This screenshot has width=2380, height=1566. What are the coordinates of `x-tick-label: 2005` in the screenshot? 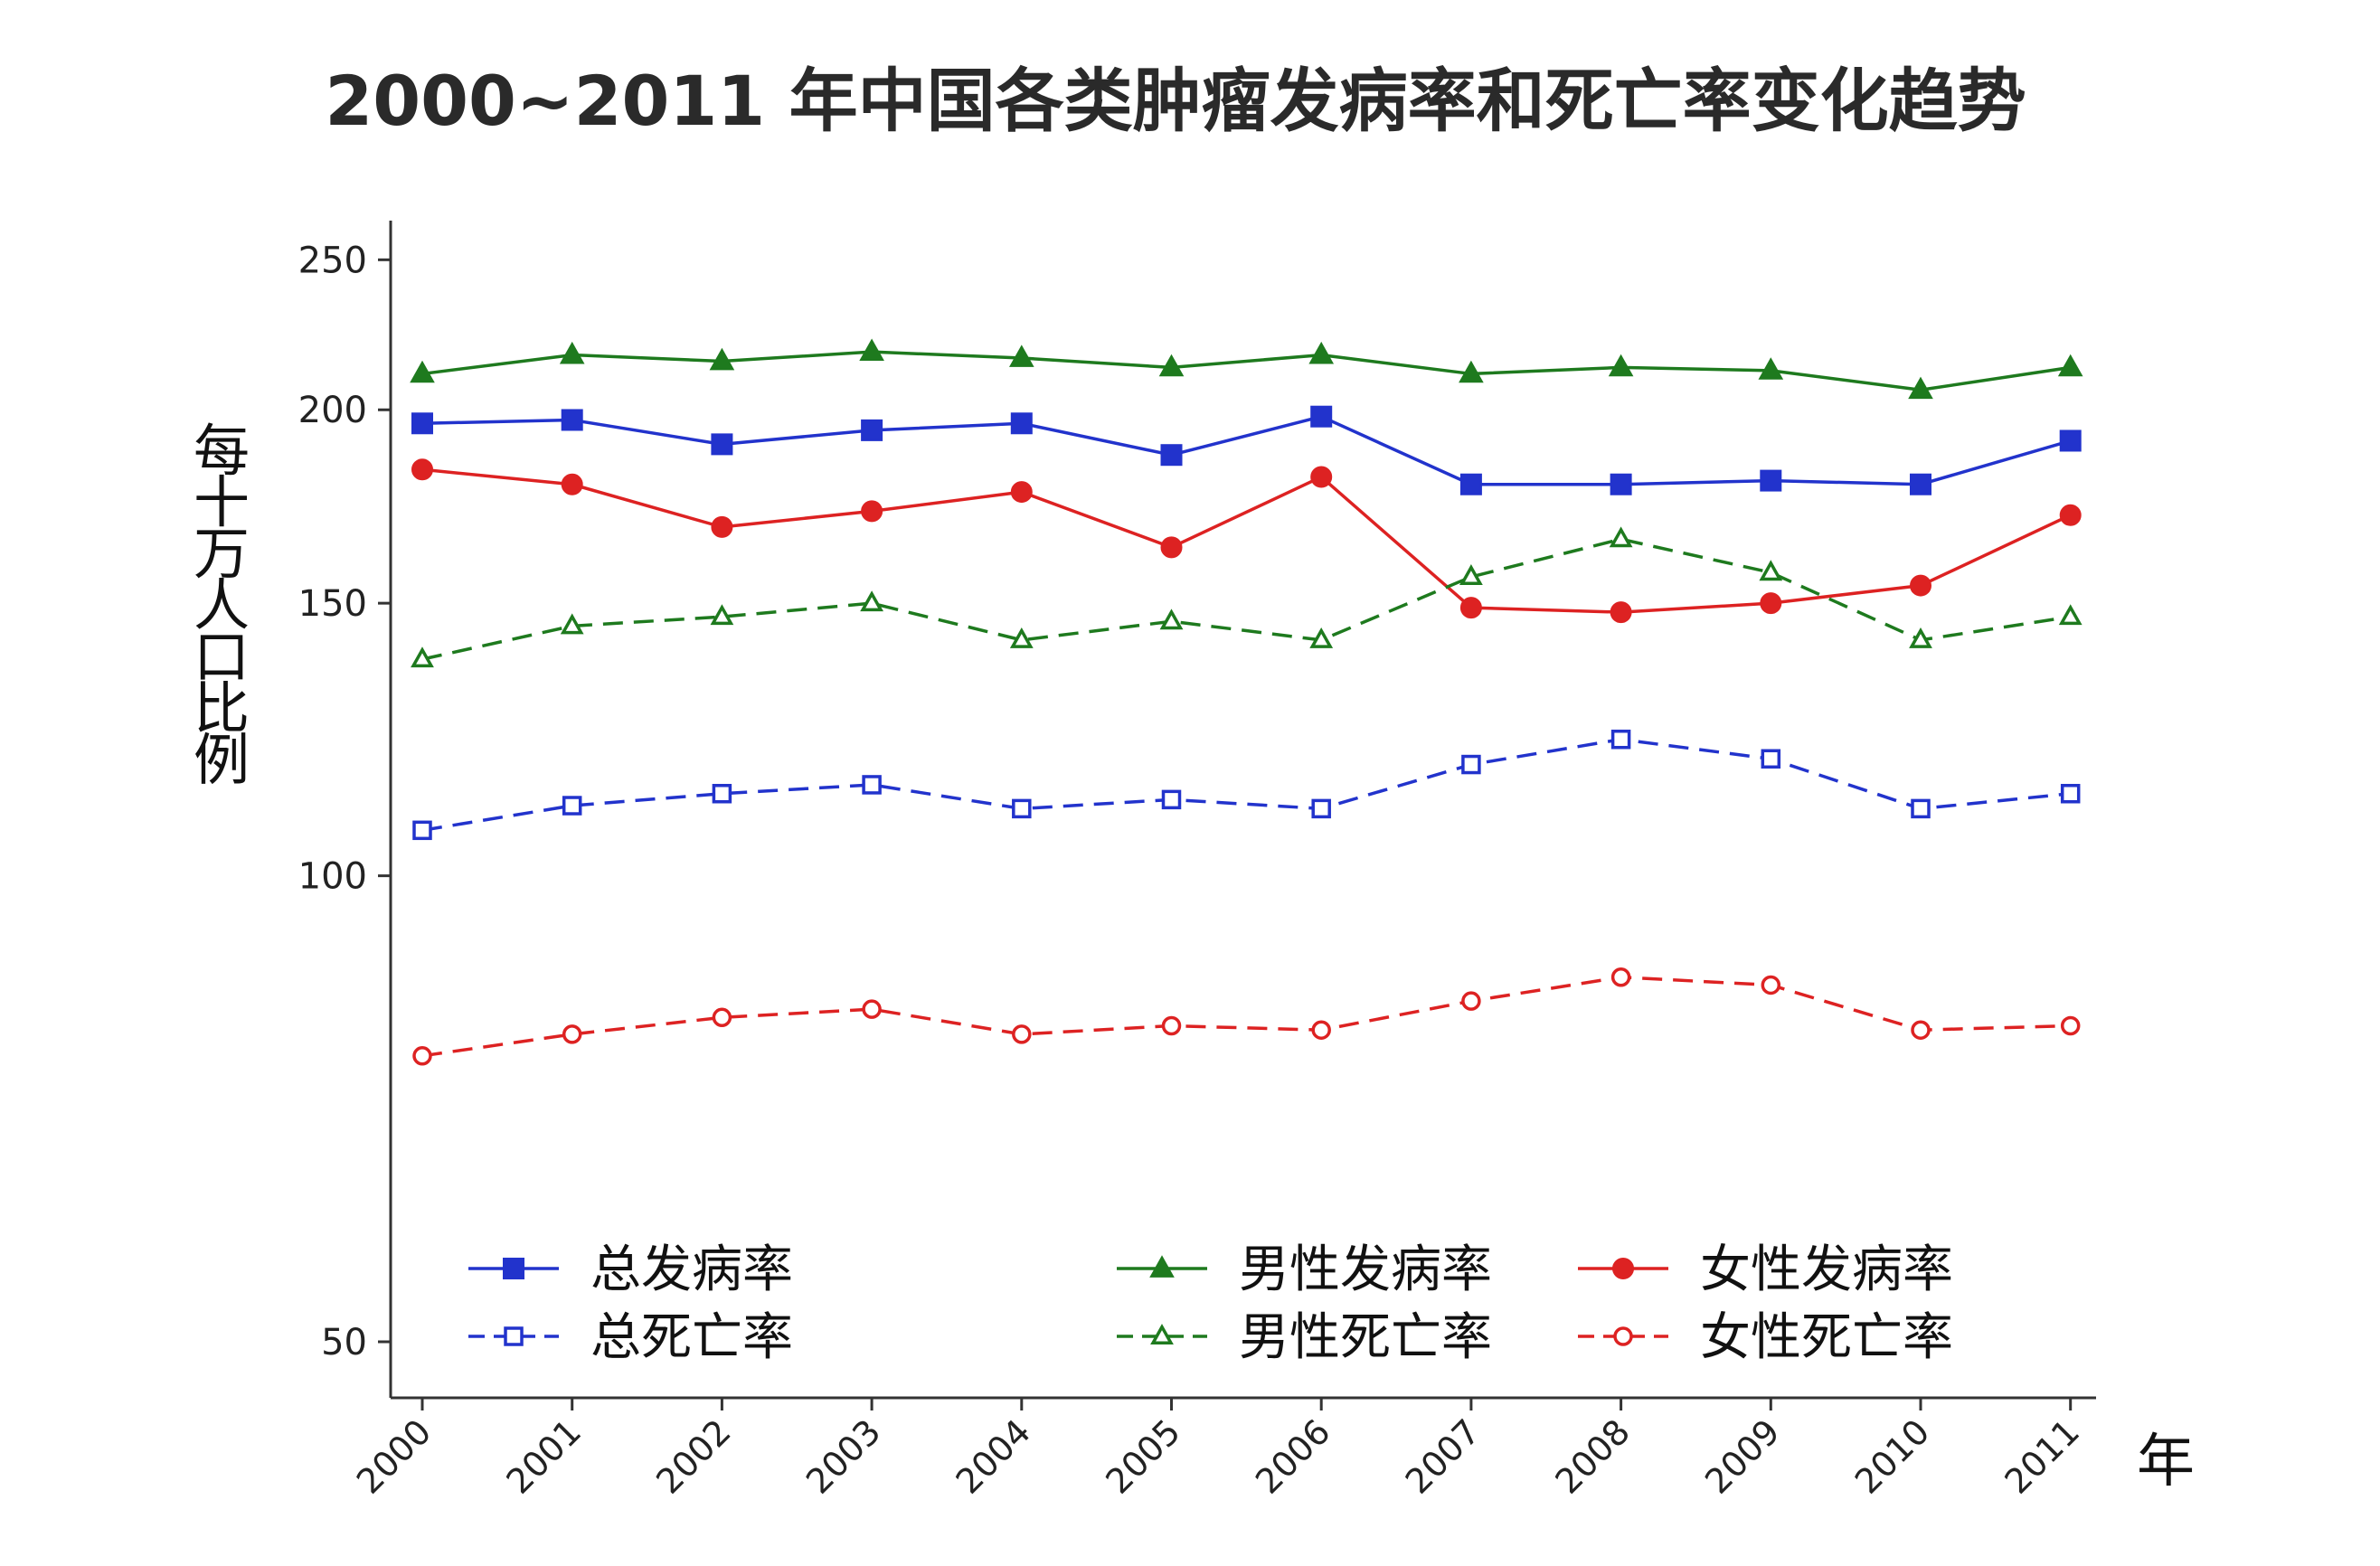 It's located at (1143, 1457).